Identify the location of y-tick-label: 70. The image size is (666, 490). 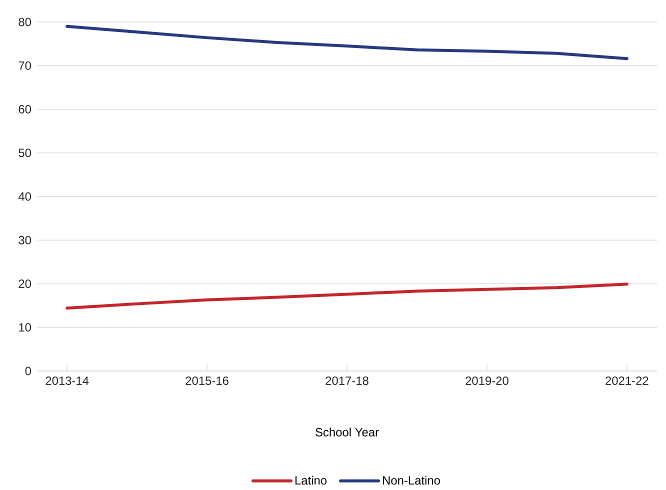
(25, 65).